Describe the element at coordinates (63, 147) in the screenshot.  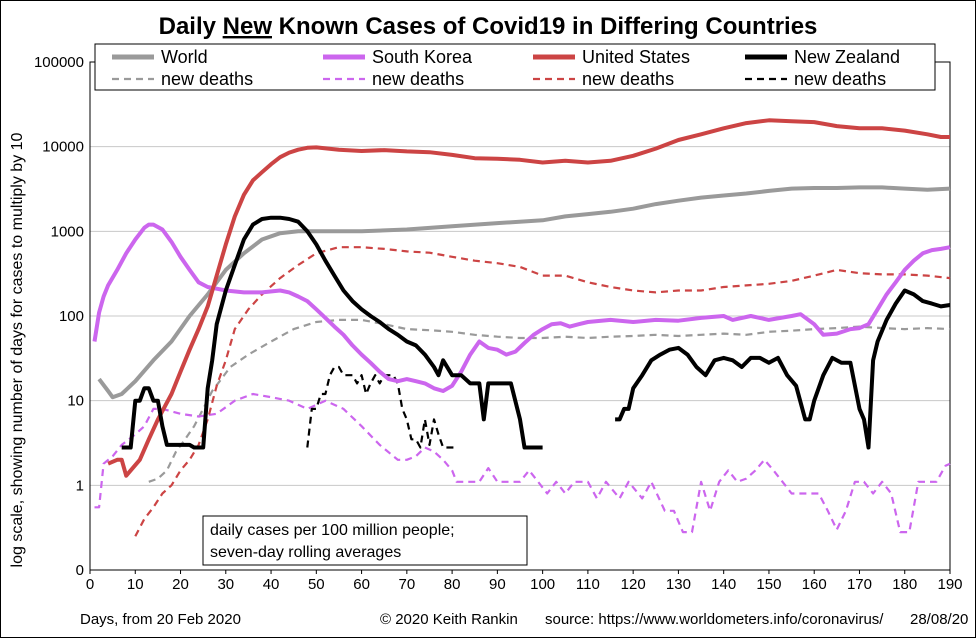
I see `y-tick-label: 10000` at that location.